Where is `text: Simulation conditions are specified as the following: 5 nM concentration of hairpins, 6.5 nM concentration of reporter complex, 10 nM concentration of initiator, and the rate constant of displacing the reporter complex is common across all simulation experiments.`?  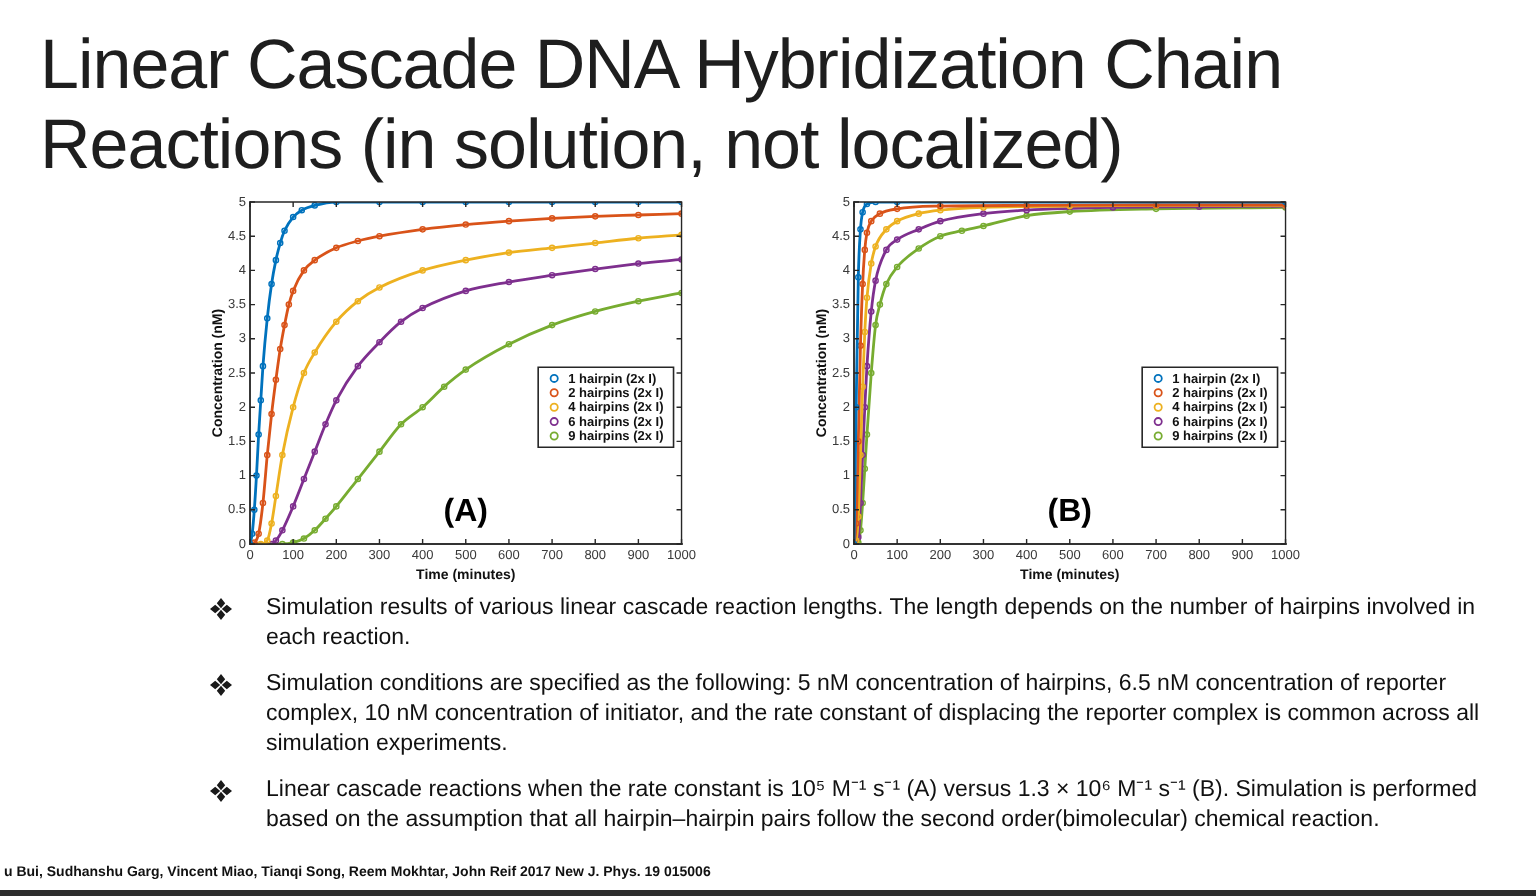
text: Simulation conditions are specified as the following: 5 nM concentration of hairpins, 6.5 nM concentration of reporter complex, 10 nM concentration of initiator, and the rate constant of displacing the reporter complex is common across all simulation experiments. is located at coordinates (873, 714).